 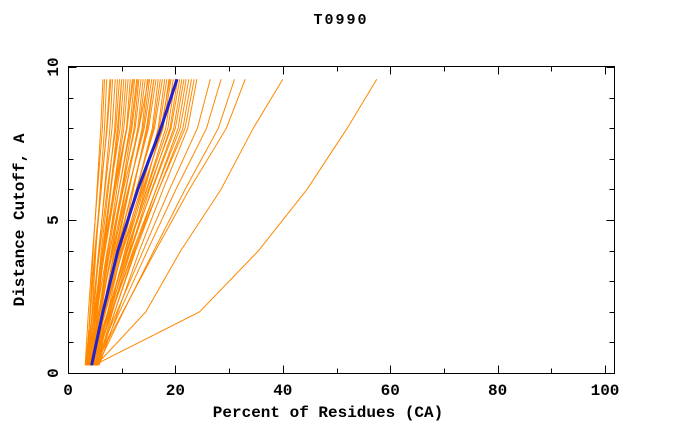 What do you see at coordinates (328, 413) in the screenshot?
I see `x-axis-label: Percent of Residues (CA)` at bounding box center [328, 413].